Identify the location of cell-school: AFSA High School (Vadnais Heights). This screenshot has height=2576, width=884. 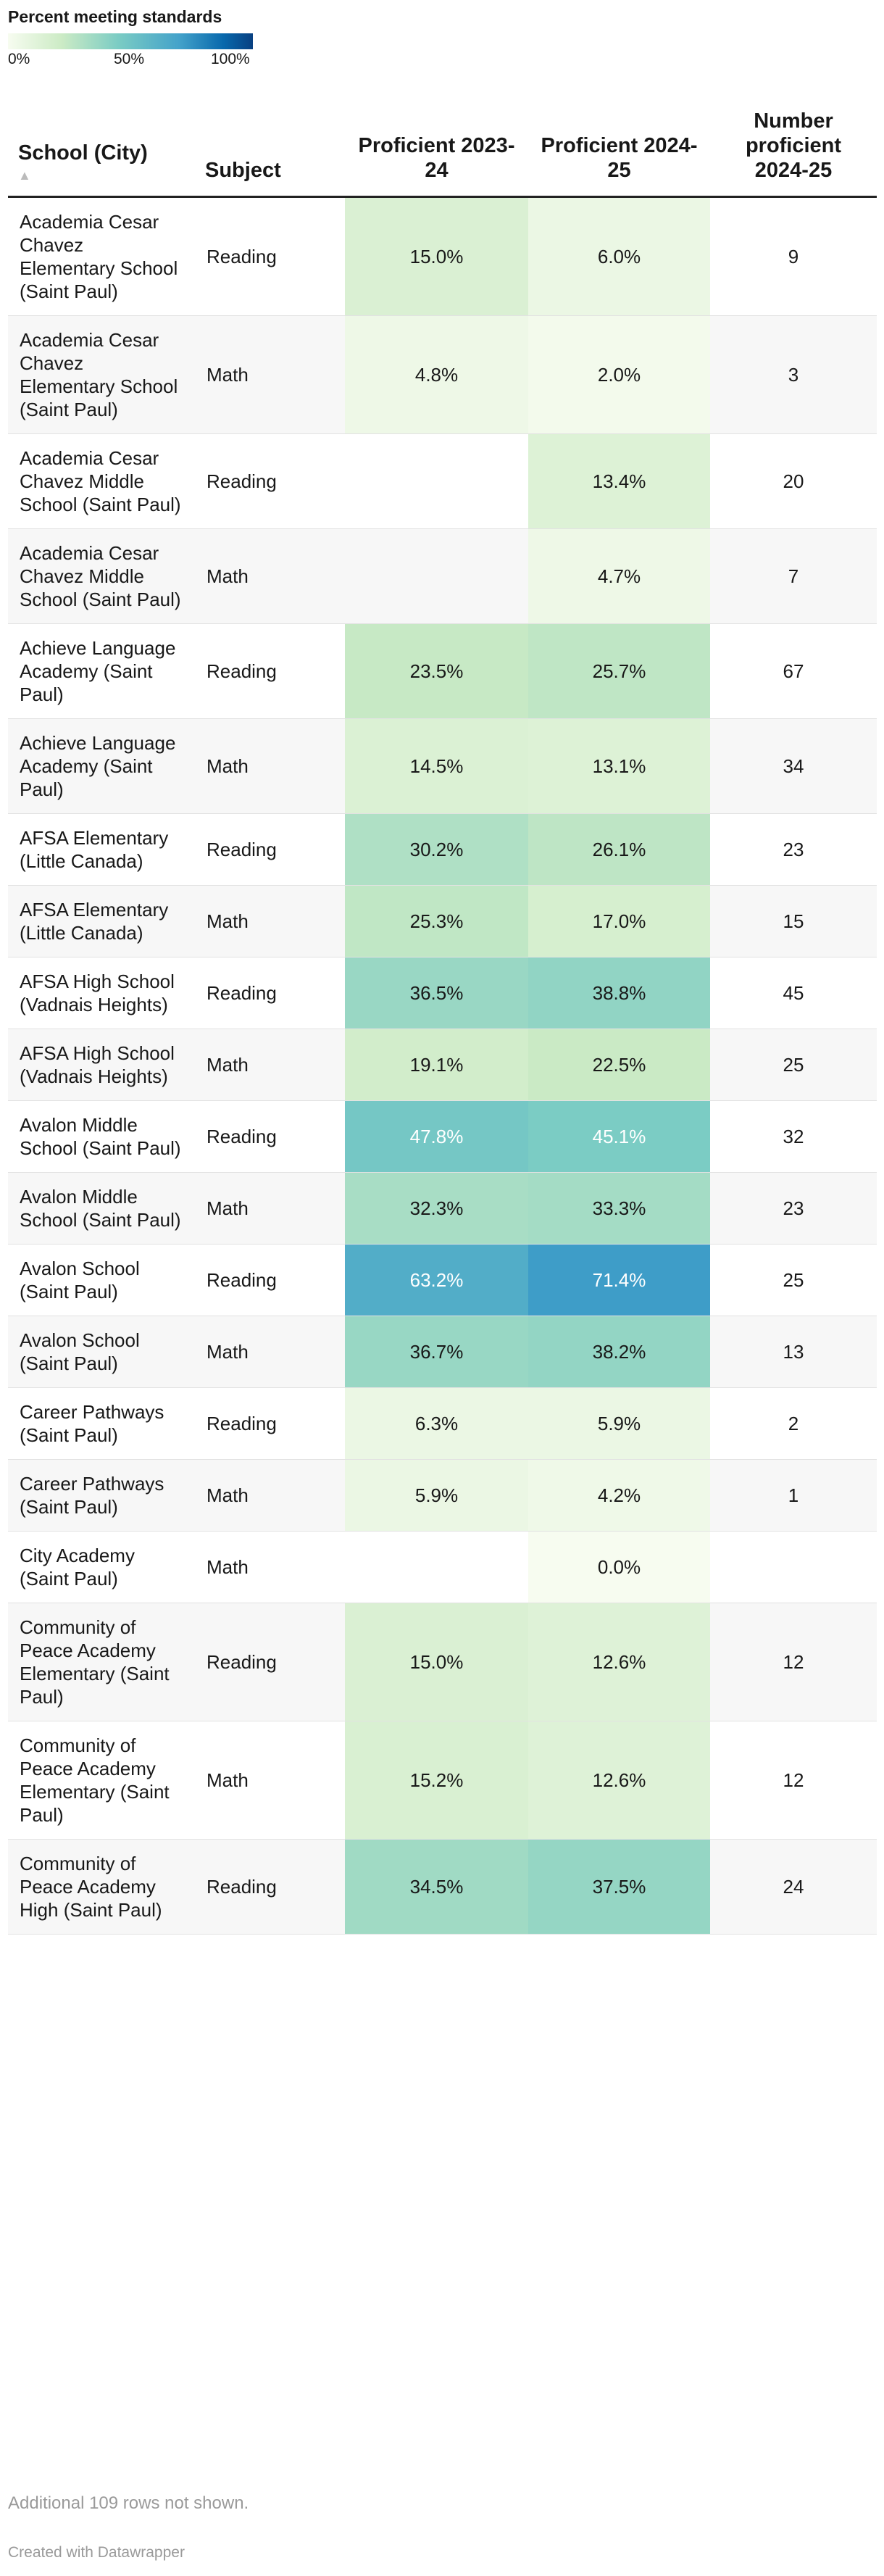
(101, 993).